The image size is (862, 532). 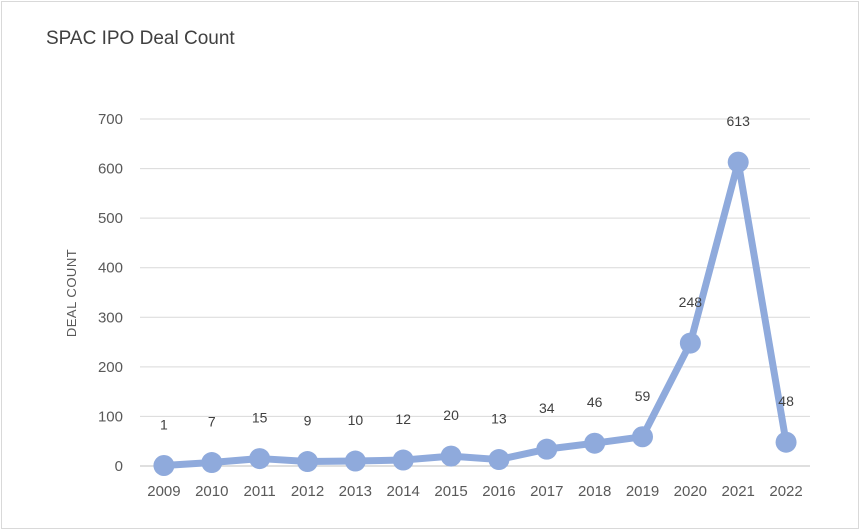 I want to click on x-tick-label: 2016, so click(x=498, y=491).